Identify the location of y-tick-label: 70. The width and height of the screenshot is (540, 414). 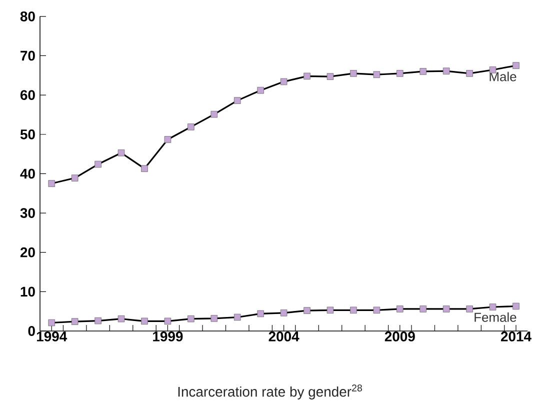
(27, 55).